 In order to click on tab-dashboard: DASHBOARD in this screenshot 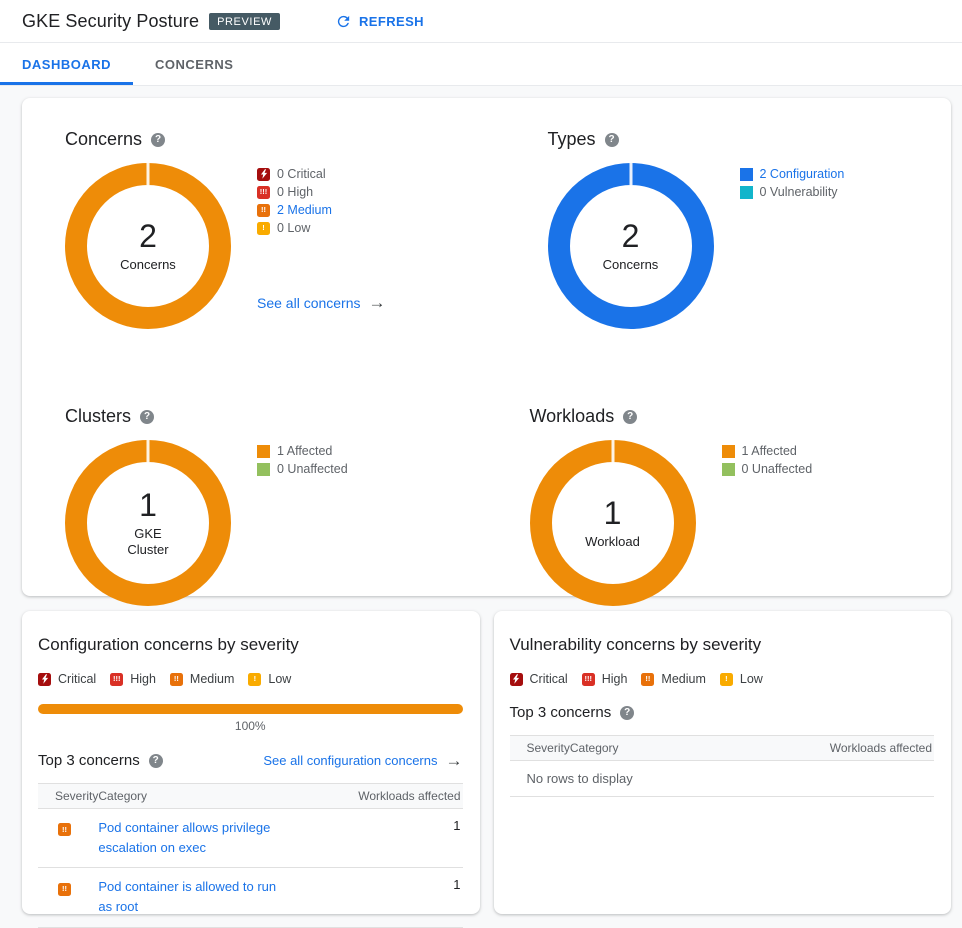, I will do `click(66, 64)`.